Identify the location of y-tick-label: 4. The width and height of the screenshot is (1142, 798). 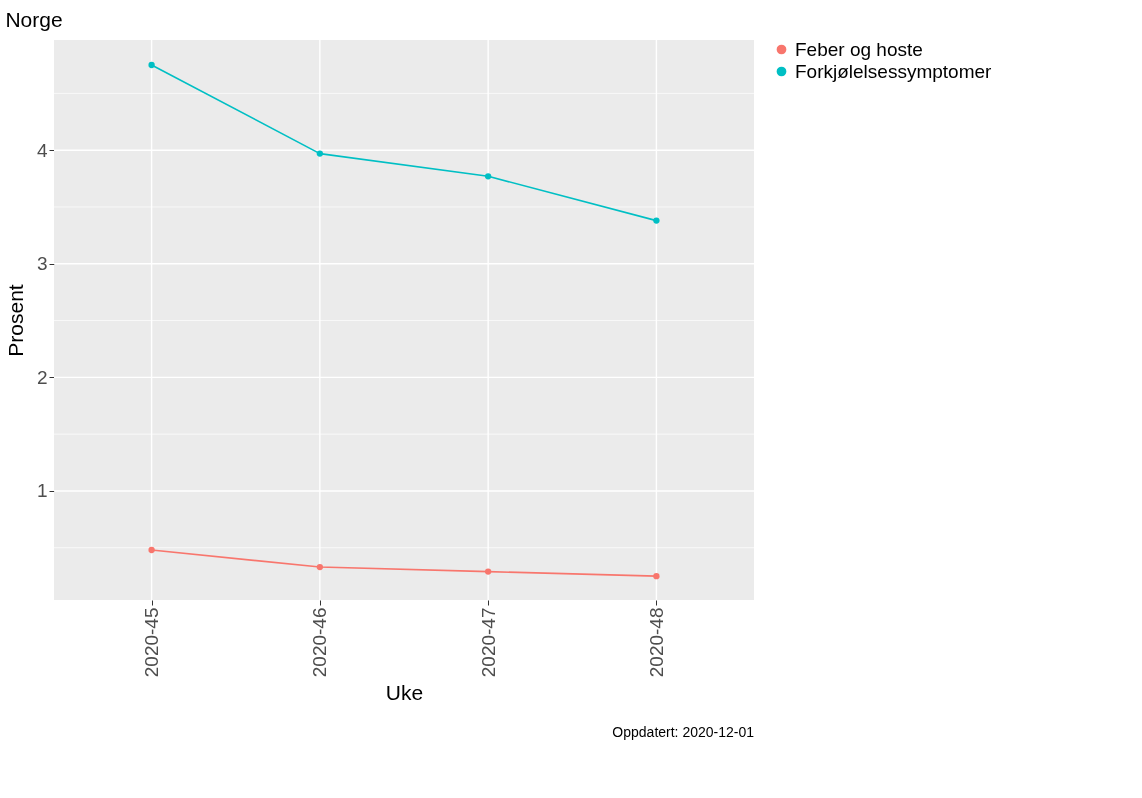
(42, 150).